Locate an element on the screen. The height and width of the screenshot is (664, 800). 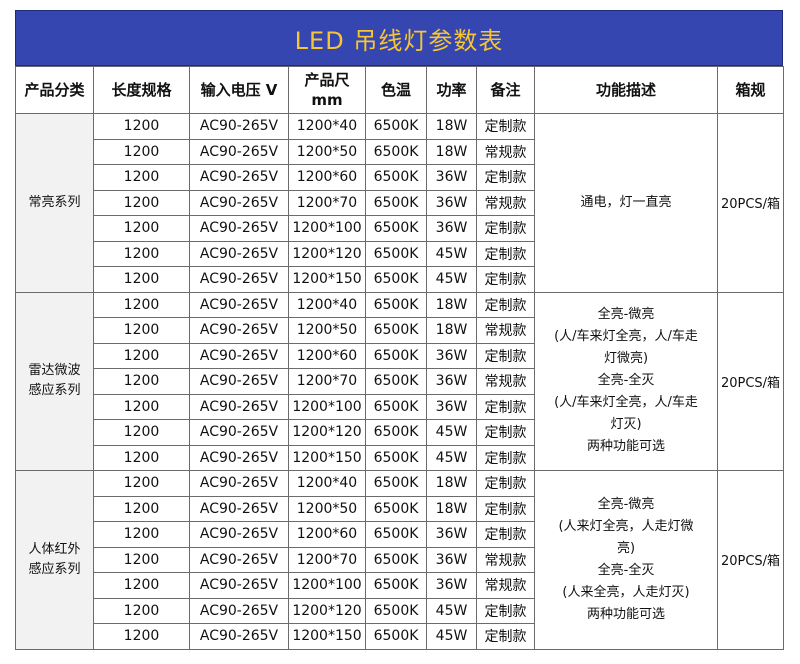
table-row: 1200 AC90-265V 1200*50 6500K 18W 常规款 is located at coordinates (400, 151).